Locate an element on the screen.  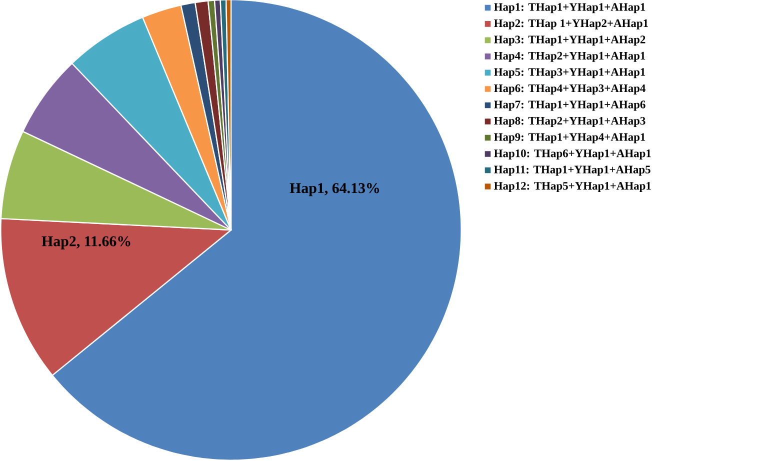
legend-label: Hap6: THap4+YHap3+AHap4 is located at coordinates (570, 89).